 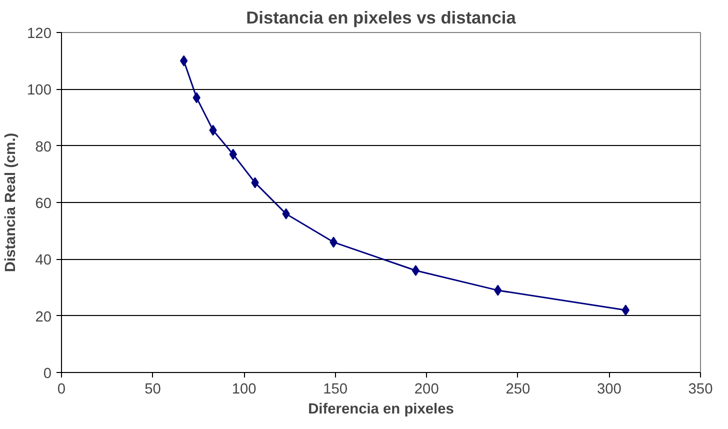 What do you see at coordinates (518, 390) in the screenshot?
I see `x-tick-label: 250` at bounding box center [518, 390].